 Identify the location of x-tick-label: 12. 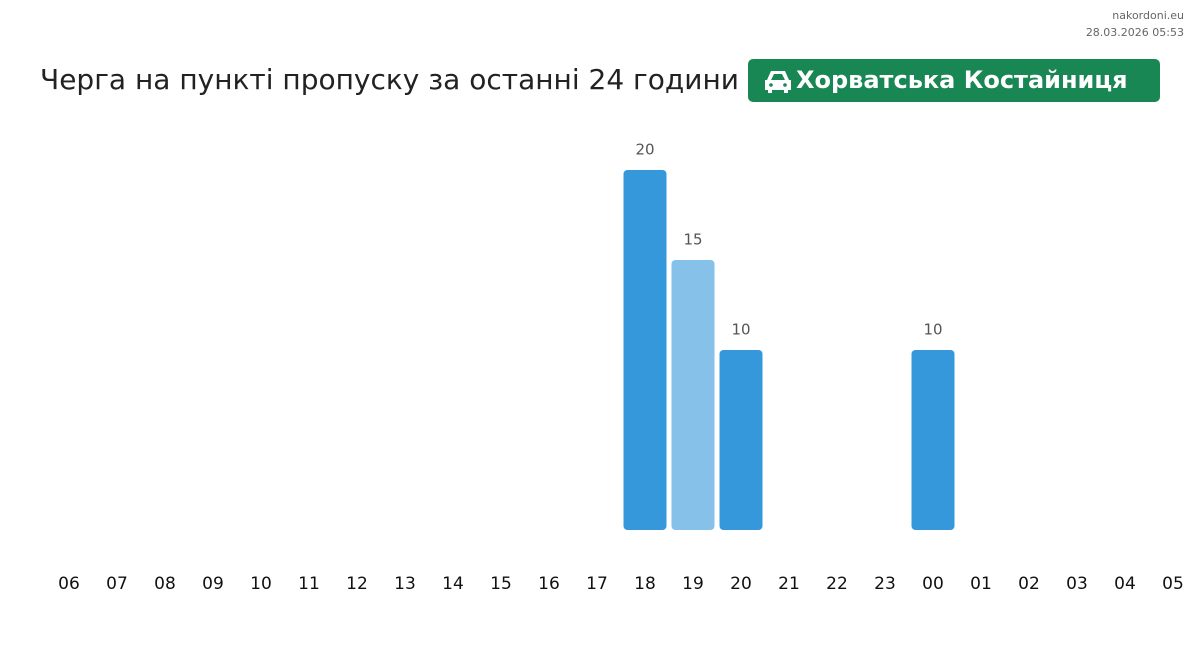
(357, 584).